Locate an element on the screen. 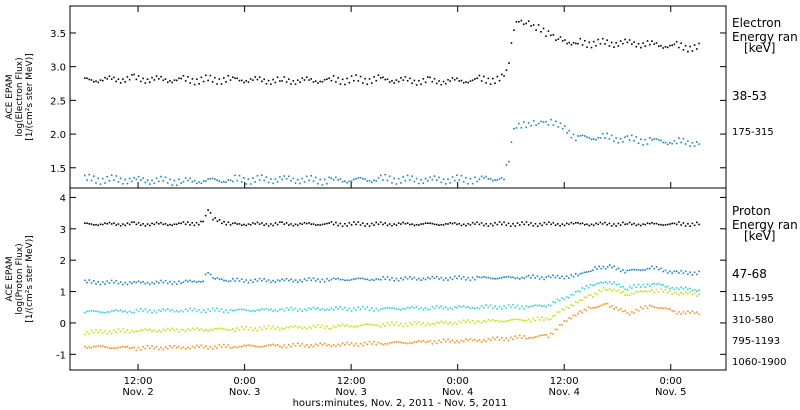 The width and height of the screenshot is (800, 410). proton-legend-795-1193: 795-1193 is located at coordinates (756, 341).